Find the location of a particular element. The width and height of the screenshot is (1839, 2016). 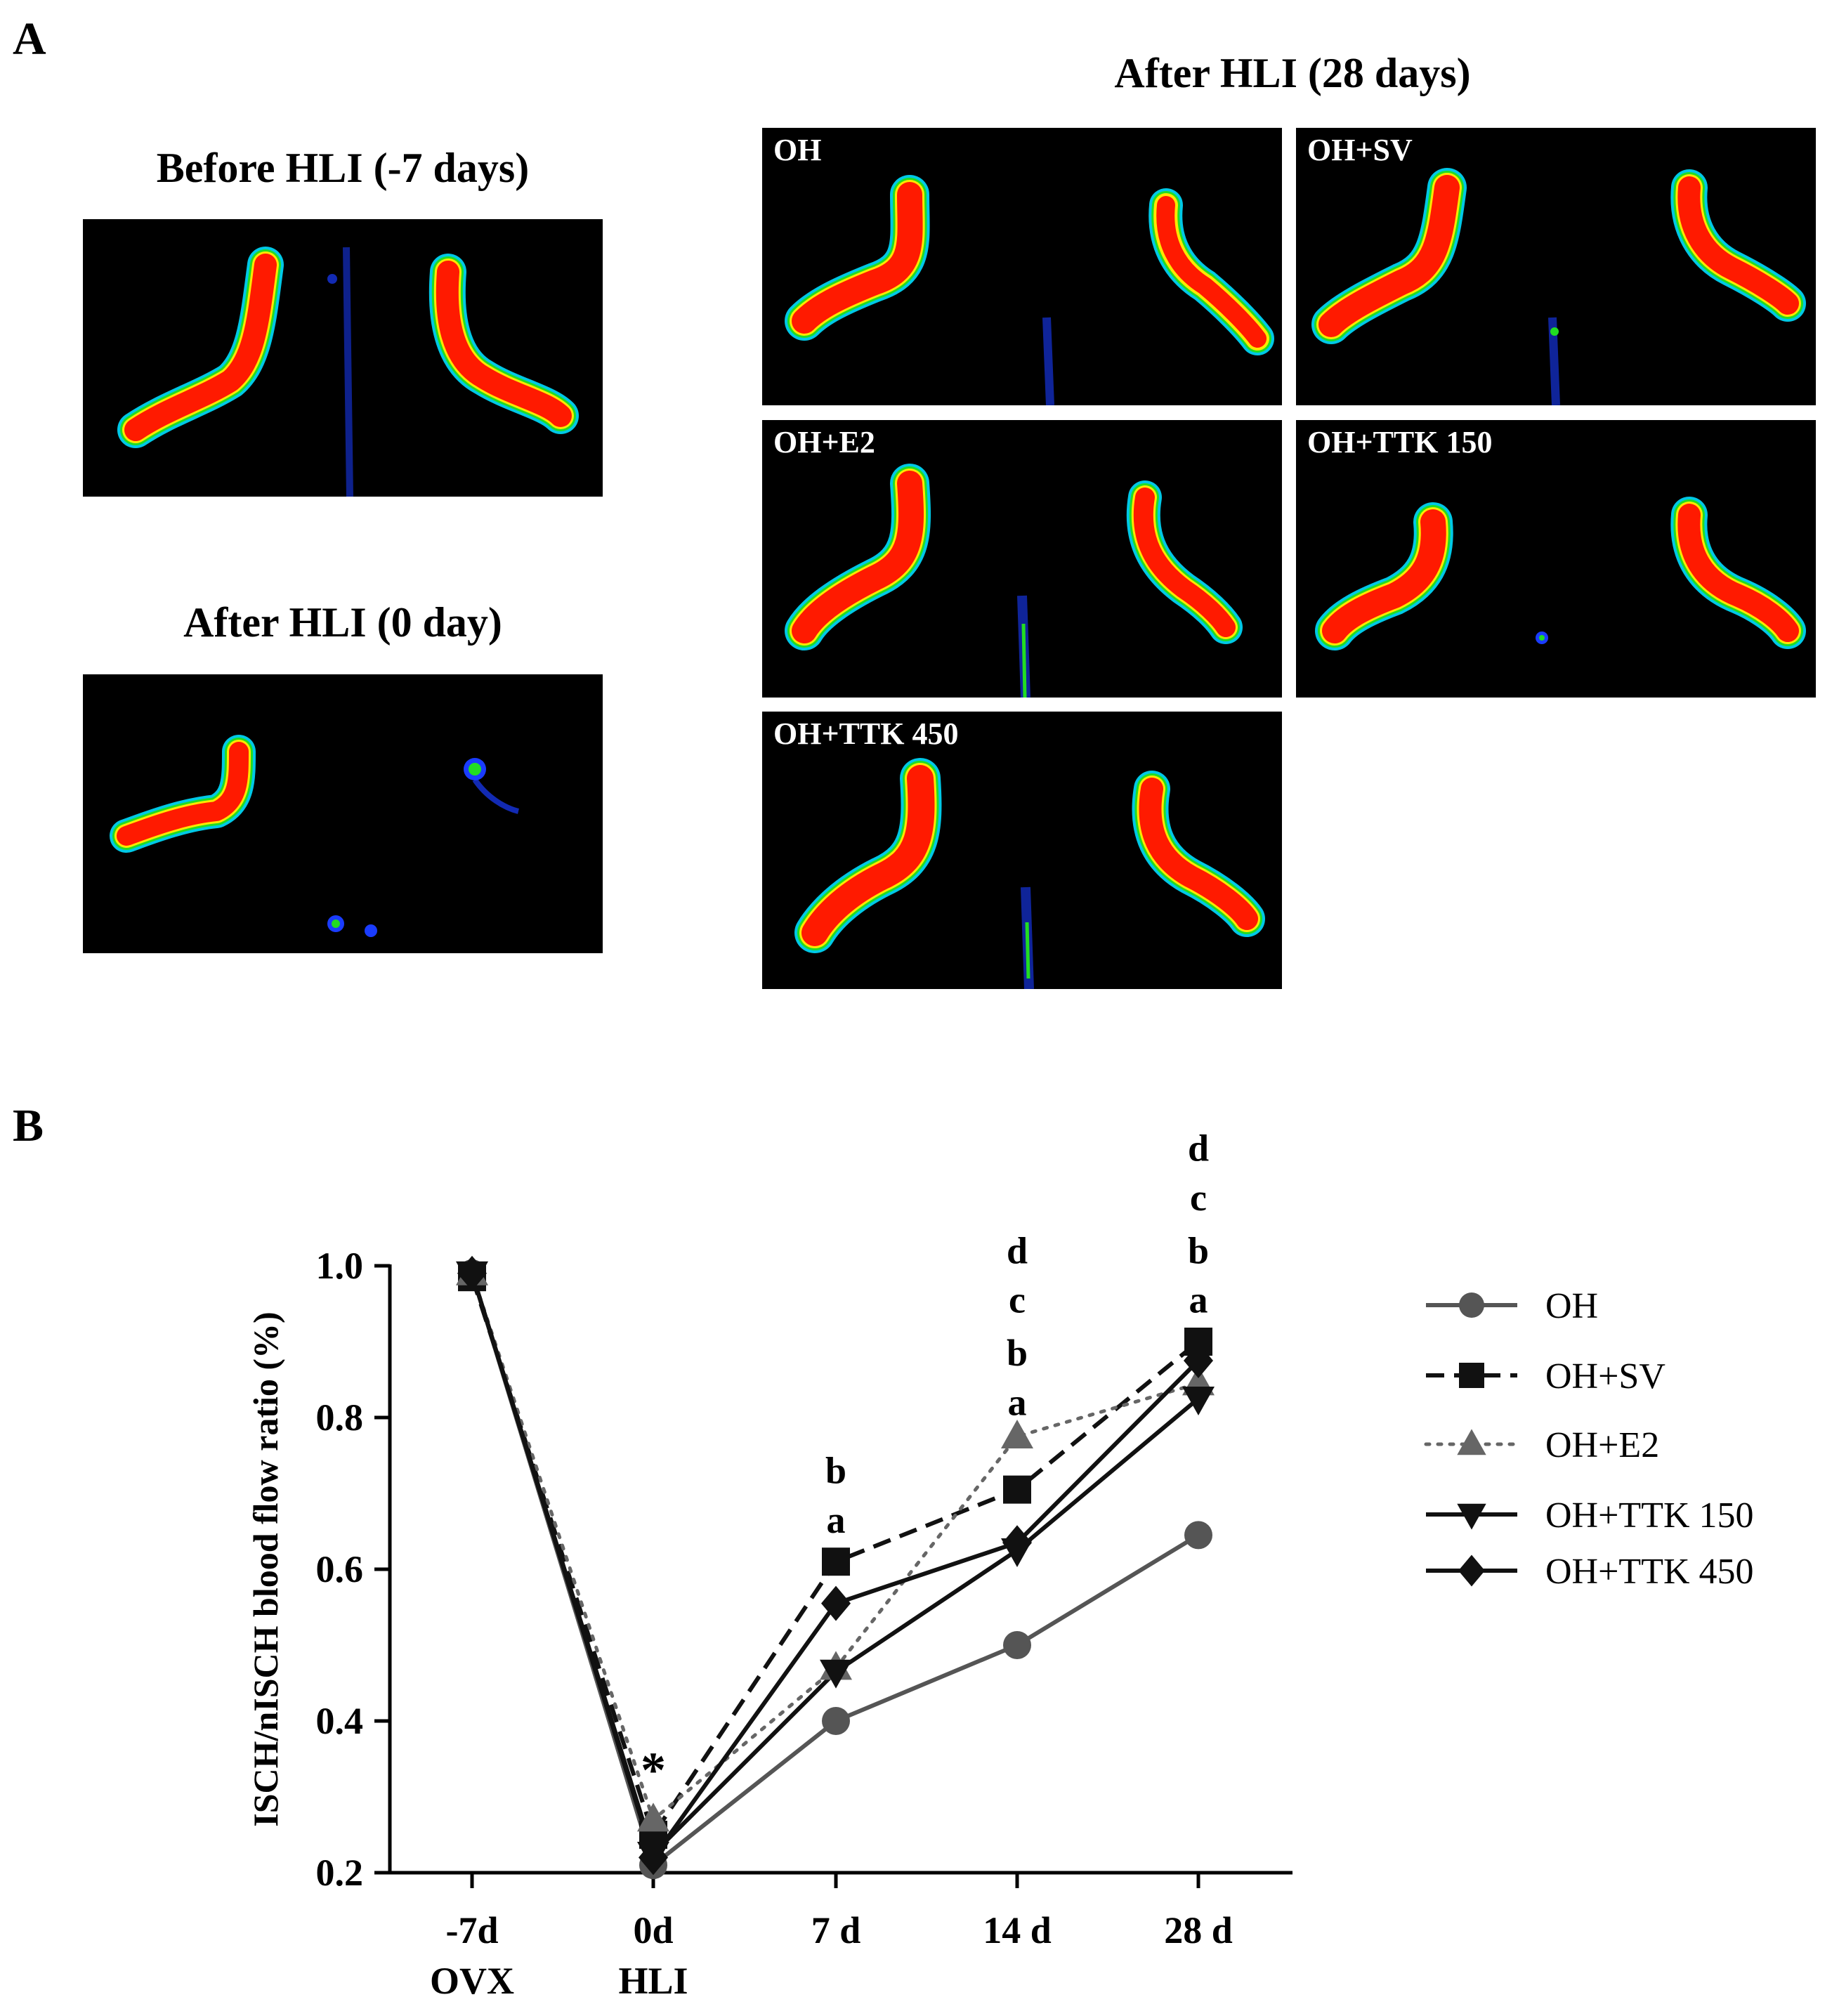

laser-image-oh-ttk-450: OH+TTK 450 is located at coordinates (1022, 850).